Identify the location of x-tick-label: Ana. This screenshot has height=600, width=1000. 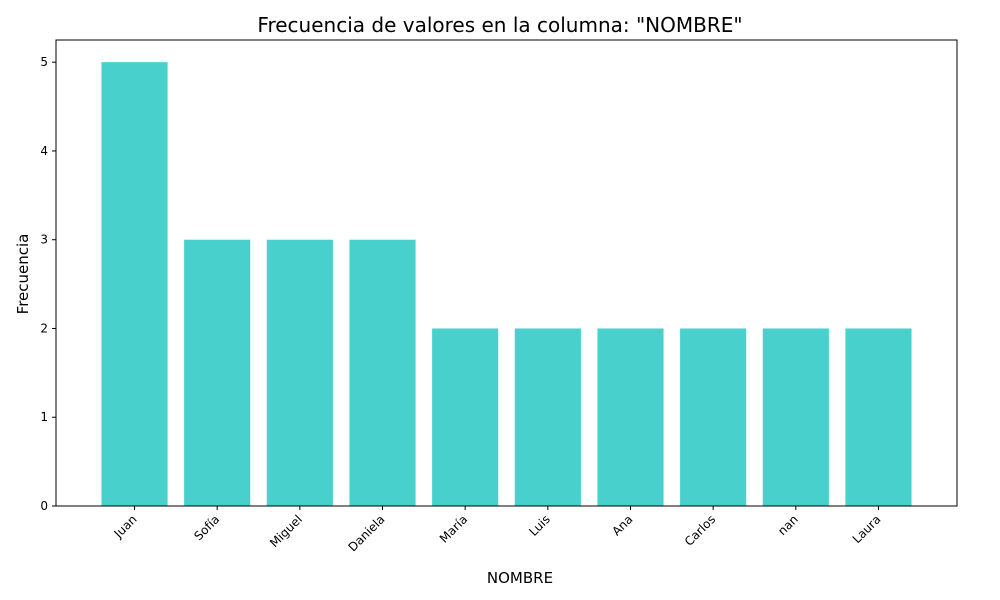
(622, 525).